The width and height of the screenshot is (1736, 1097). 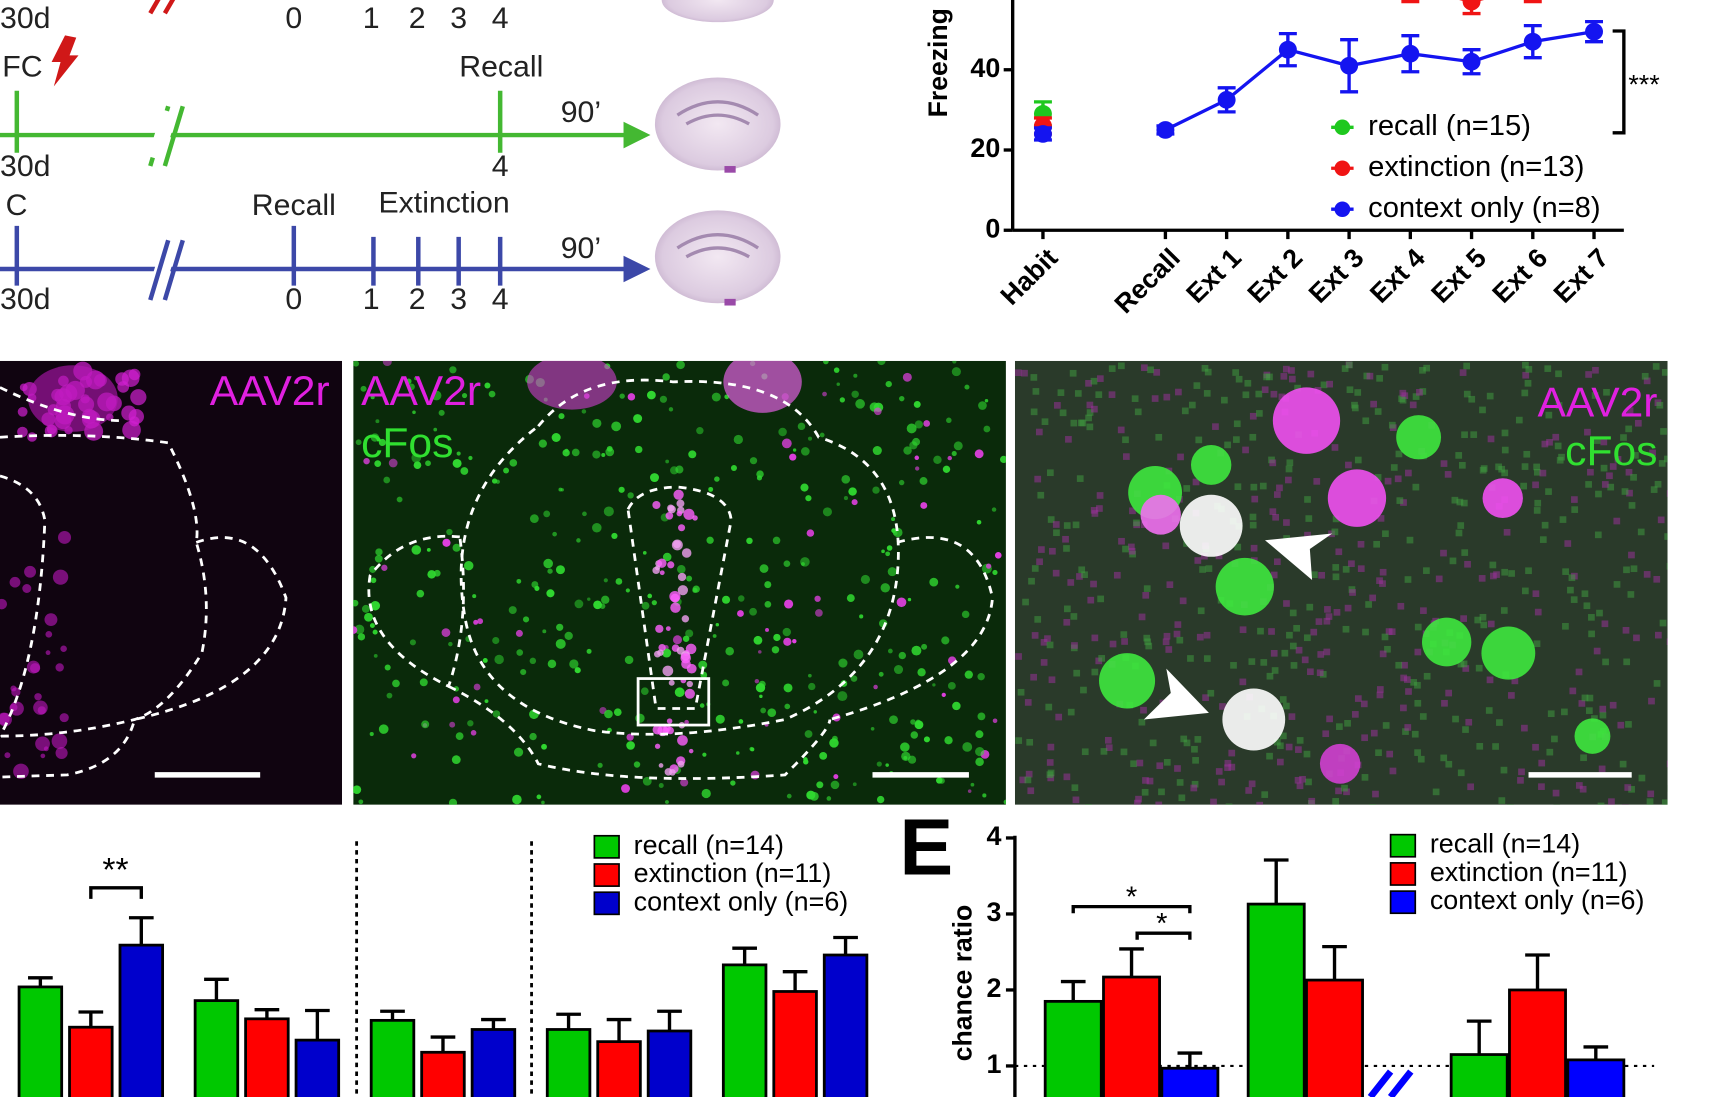 I want to click on phase-label: FC, so click(x=22, y=67).